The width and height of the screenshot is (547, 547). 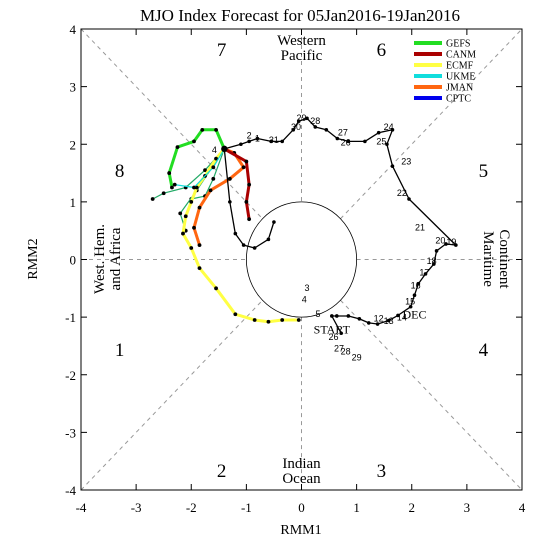 What do you see at coordinates (458, 99) in the screenshot?
I see `legend-label-cptc: CPTC` at bounding box center [458, 99].